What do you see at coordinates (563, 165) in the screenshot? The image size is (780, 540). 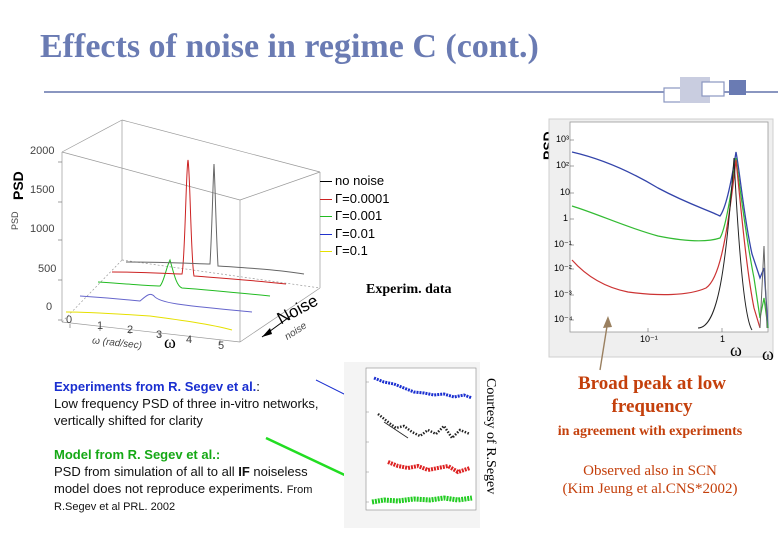 I see `right-y-tick: 10²` at bounding box center [563, 165].